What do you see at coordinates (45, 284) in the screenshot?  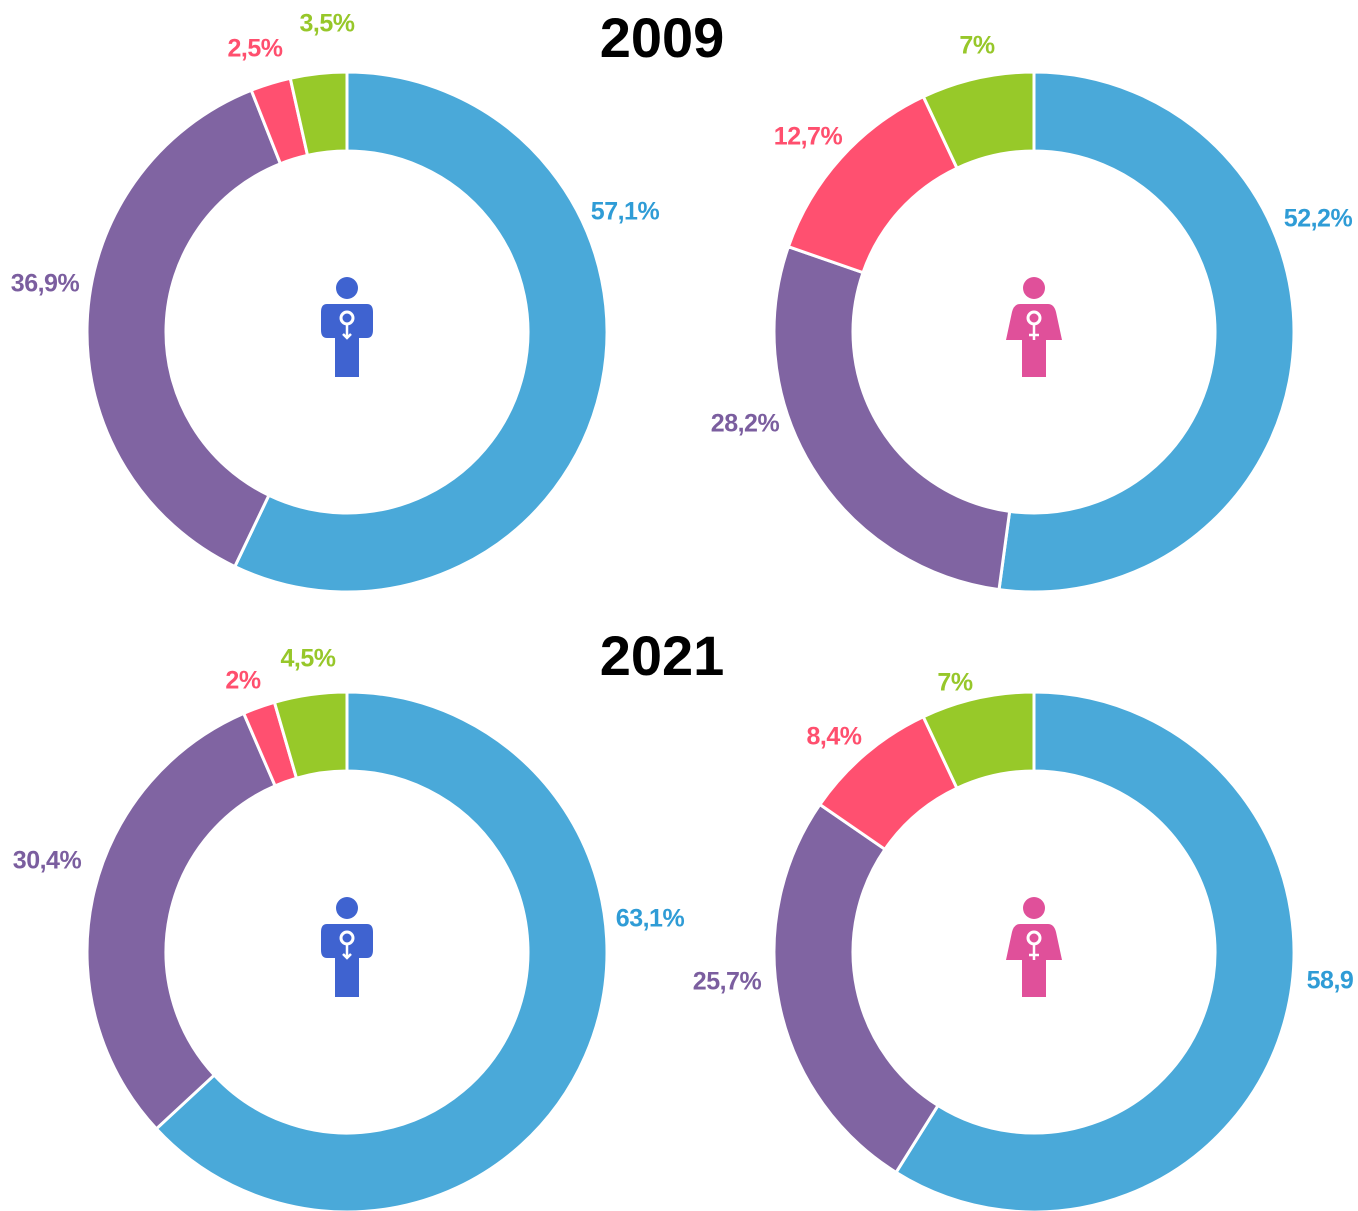 I see `data-label: 36,9%` at bounding box center [45, 284].